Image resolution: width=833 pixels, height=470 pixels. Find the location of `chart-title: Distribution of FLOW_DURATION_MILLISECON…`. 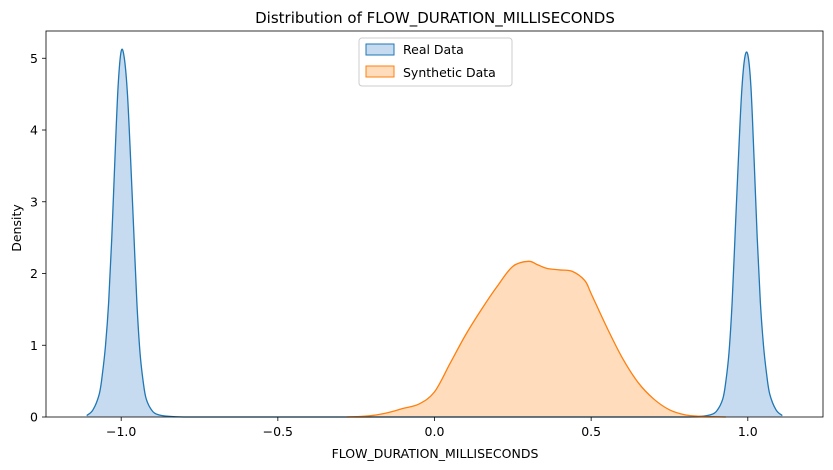

chart-title: Distribution of FLOW_DURATION_MILLISECON… is located at coordinates (435, 18).